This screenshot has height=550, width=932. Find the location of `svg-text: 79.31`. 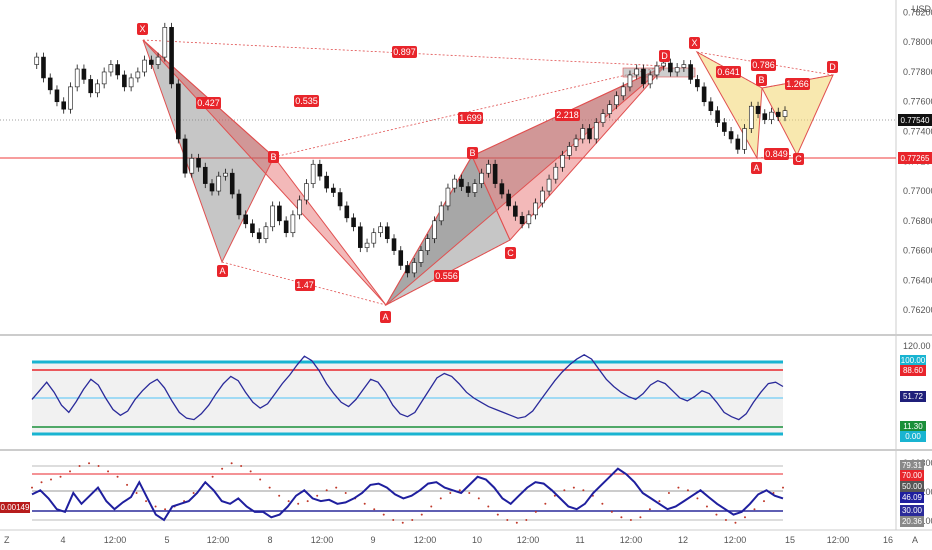

svg-text: 79.31 is located at coordinates (912, 465).